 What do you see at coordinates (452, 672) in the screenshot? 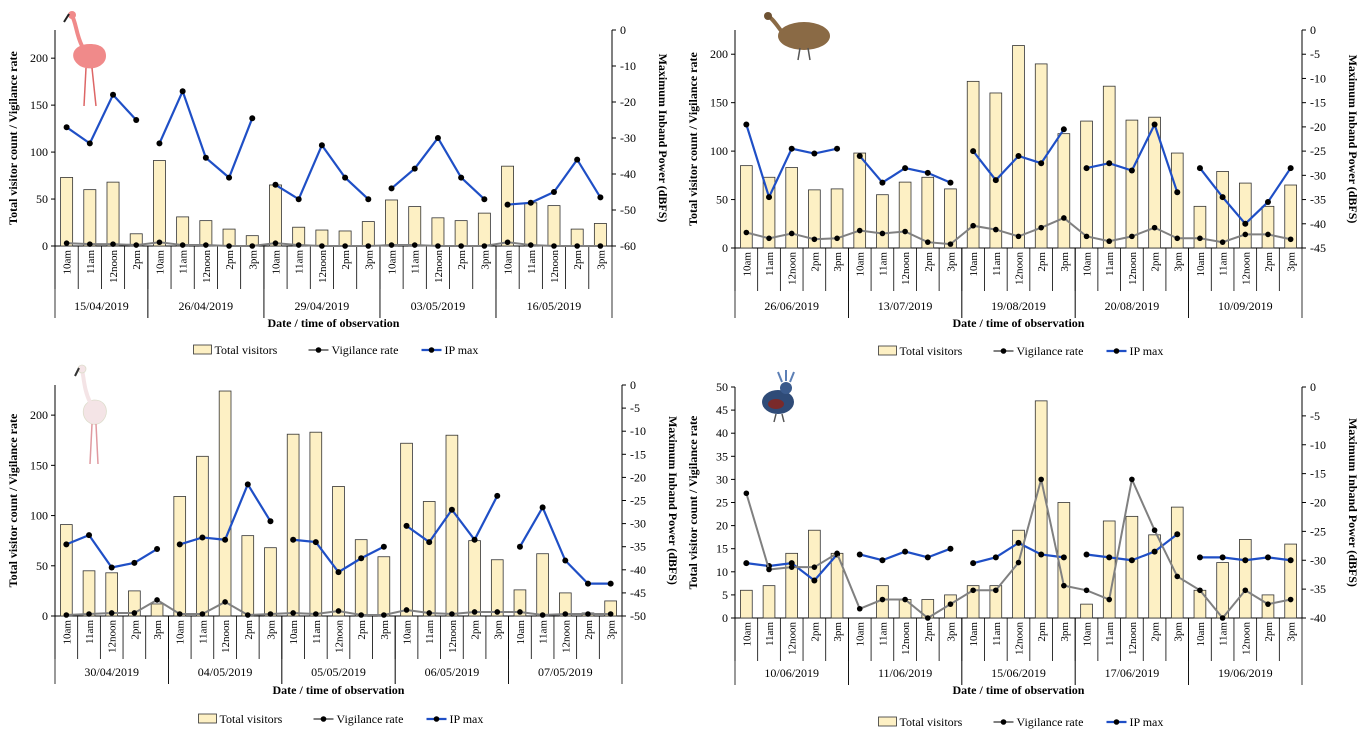
I see `date-label: 06/05/2019` at bounding box center [452, 672].